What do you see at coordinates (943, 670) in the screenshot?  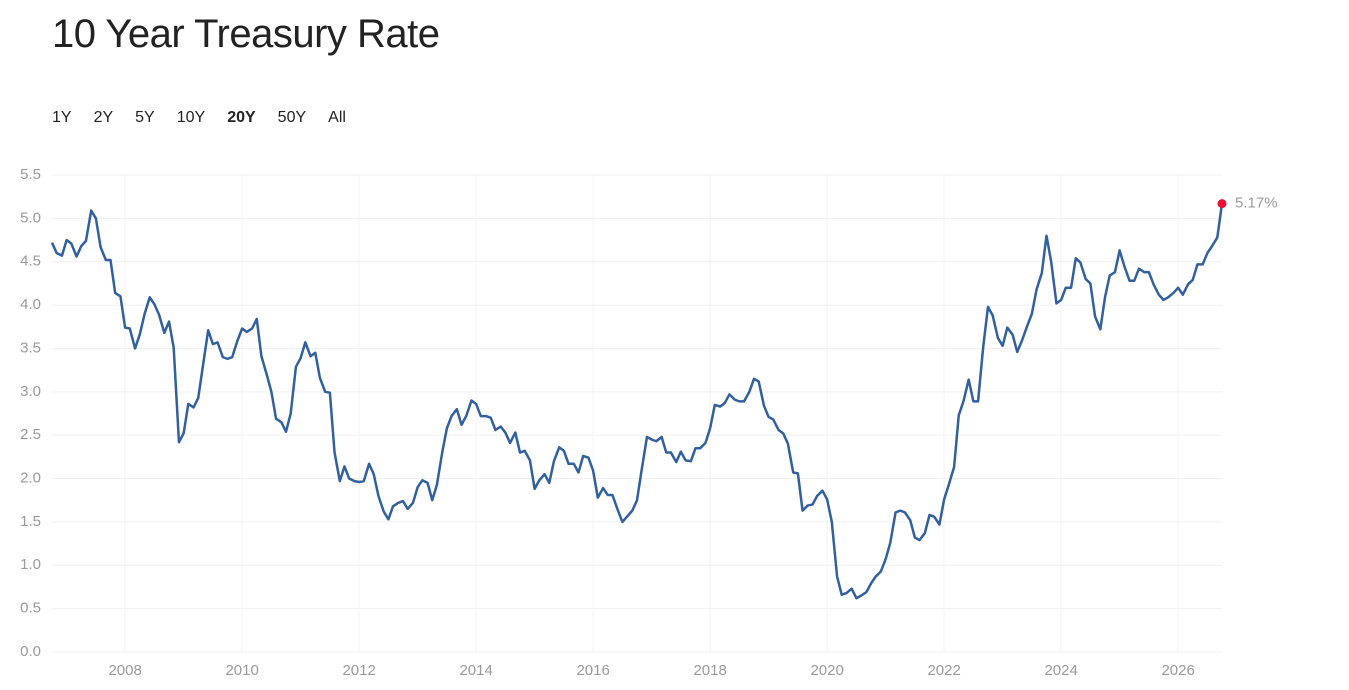 I see `x-tick-label: 2022` at bounding box center [943, 670].